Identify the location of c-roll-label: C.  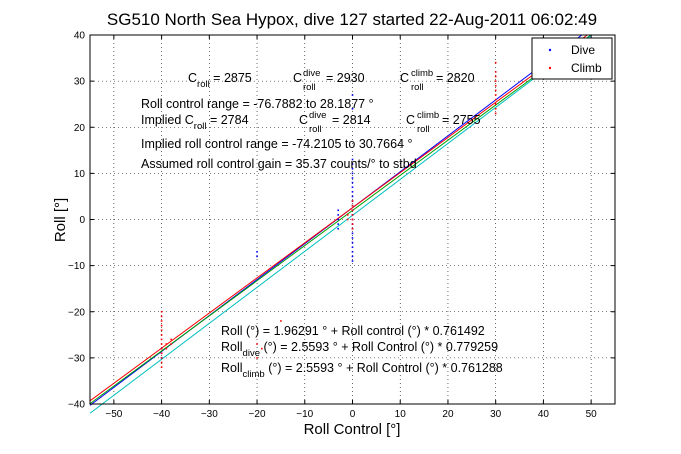
(192, 78).